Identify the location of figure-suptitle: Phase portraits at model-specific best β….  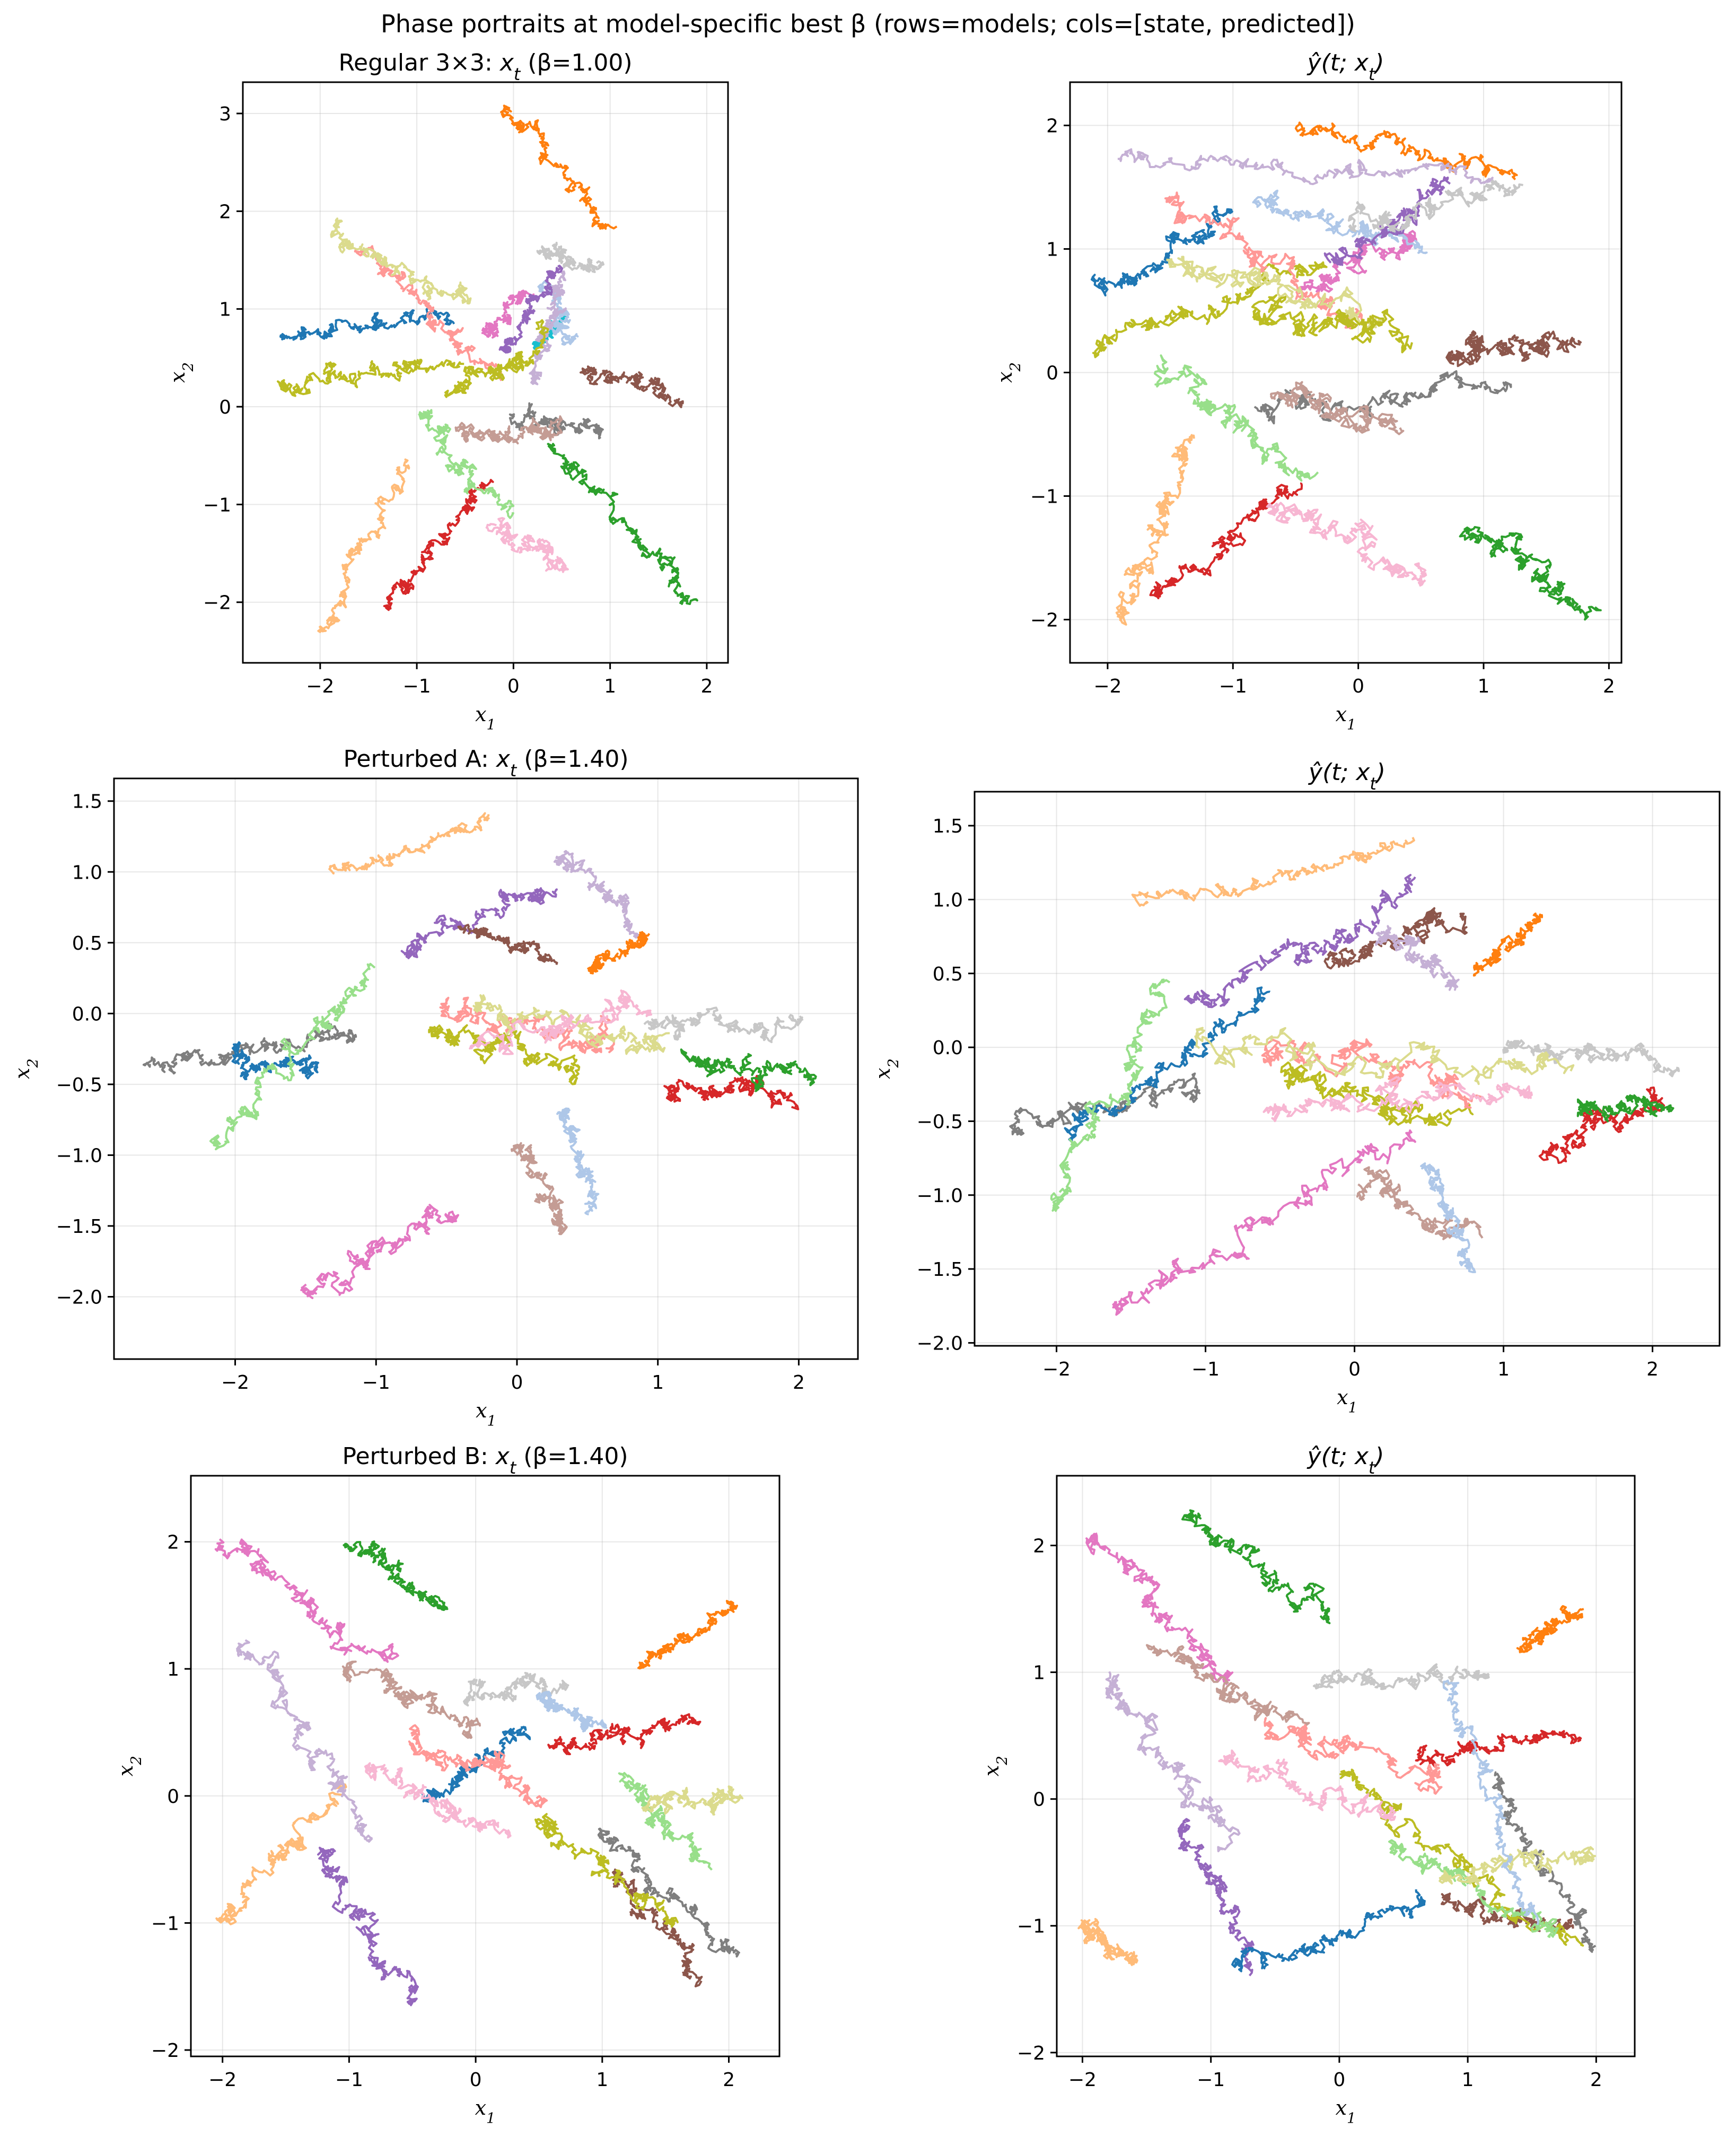
(868, 24).